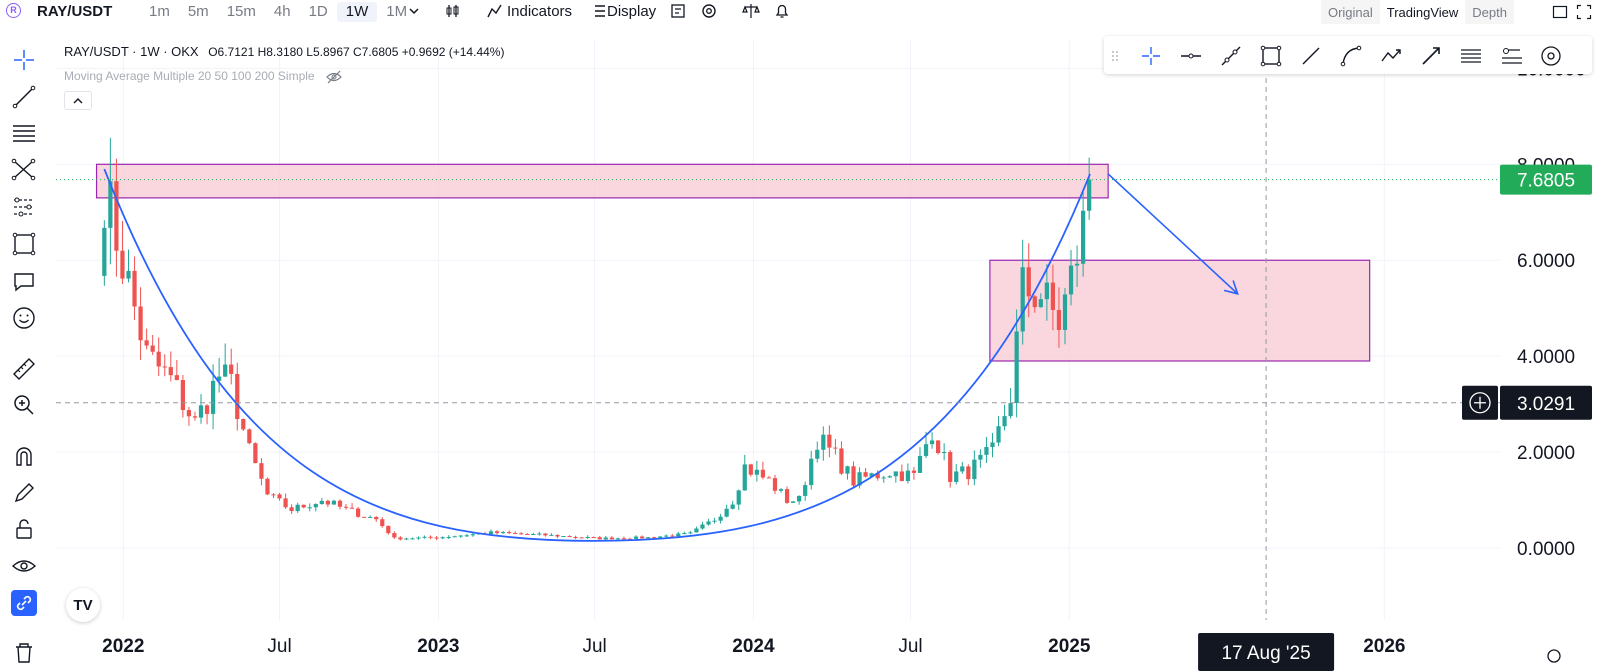 This screenshot has width=1600, height=672. Describe the element at coordinates (159, 11) in the screenshot. I see `interval-1m: 1m` at that location.